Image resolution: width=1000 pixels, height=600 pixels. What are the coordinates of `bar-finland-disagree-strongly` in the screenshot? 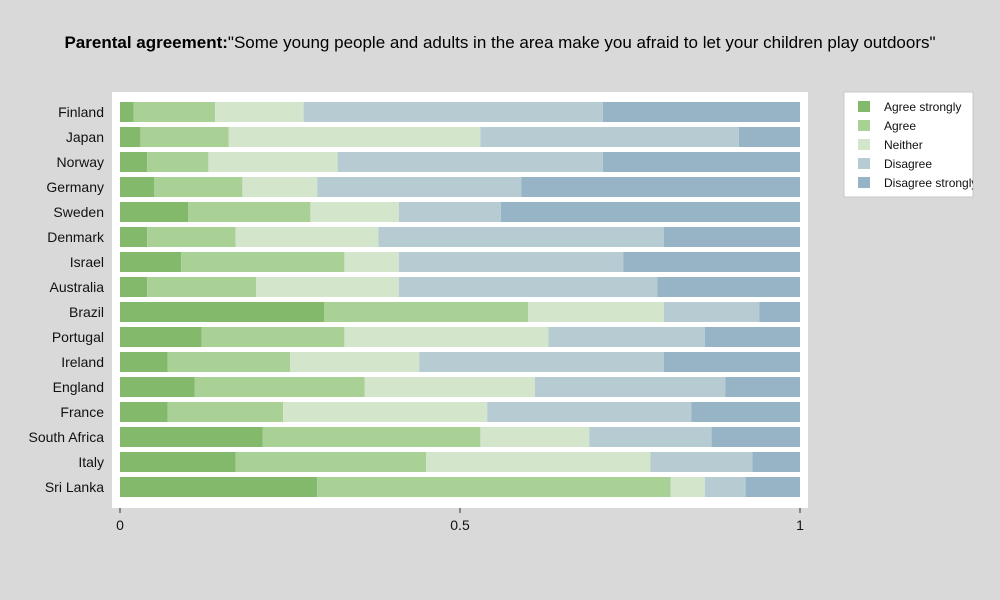 It's located at (701, 112).